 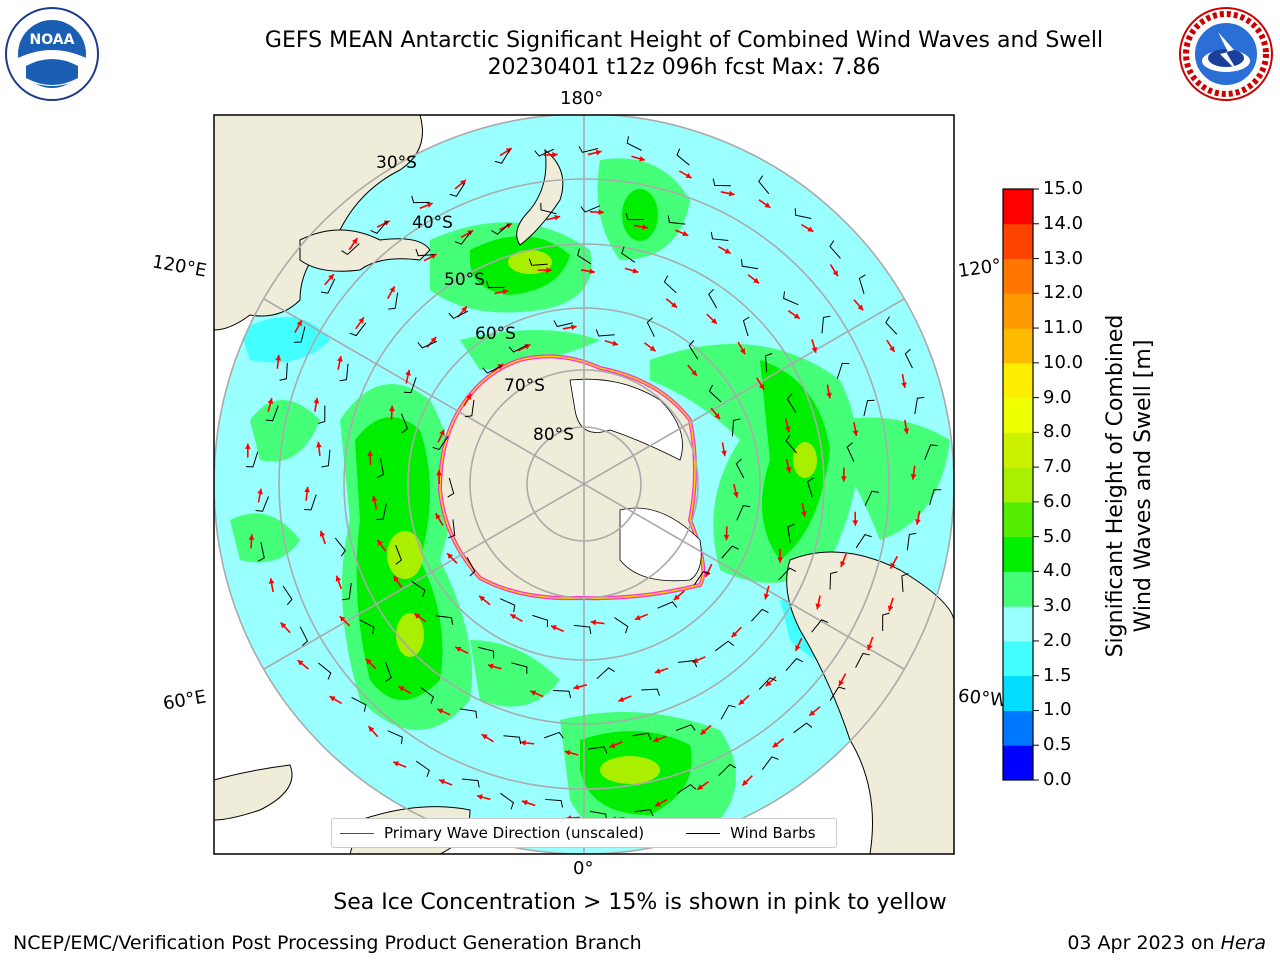 I want to click on colorbar-tick-label: 2.0, so click(x=1057, y=640).